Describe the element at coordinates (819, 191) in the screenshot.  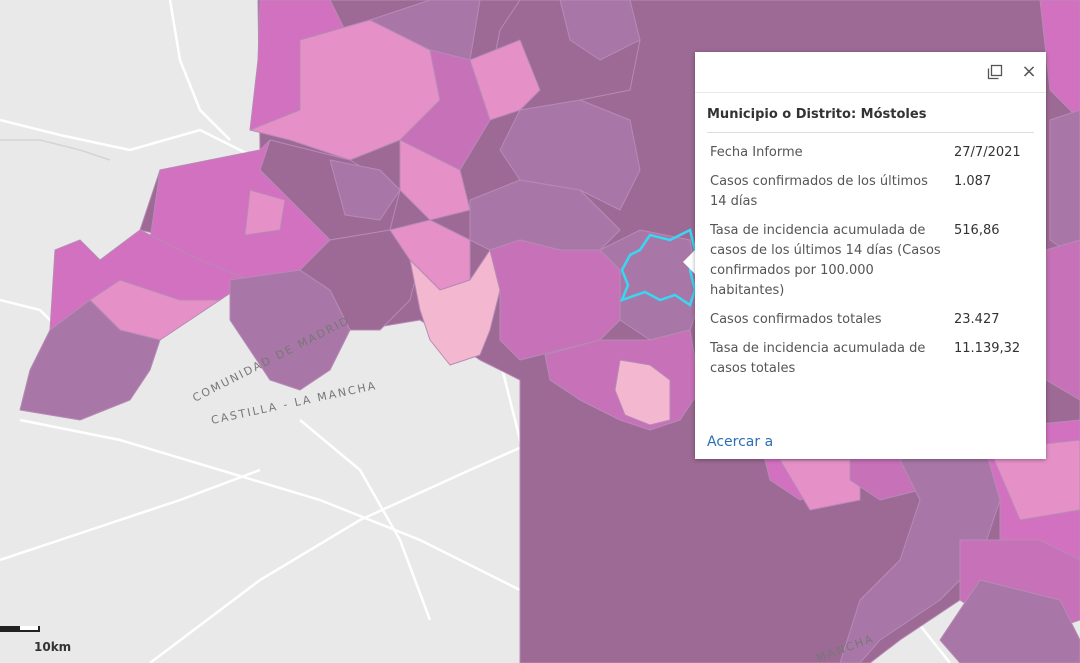
I see `attribute-label: Casos confirmados de los últimos 14 días` at that location.